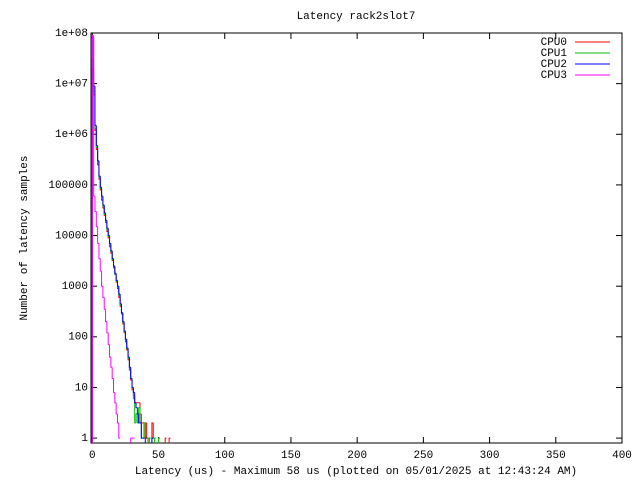 This screenshot has height=480, width=640. Describe the element at coordinates (75, 287) in the screenshot. I see `y-tick-label: 1000` at that location.